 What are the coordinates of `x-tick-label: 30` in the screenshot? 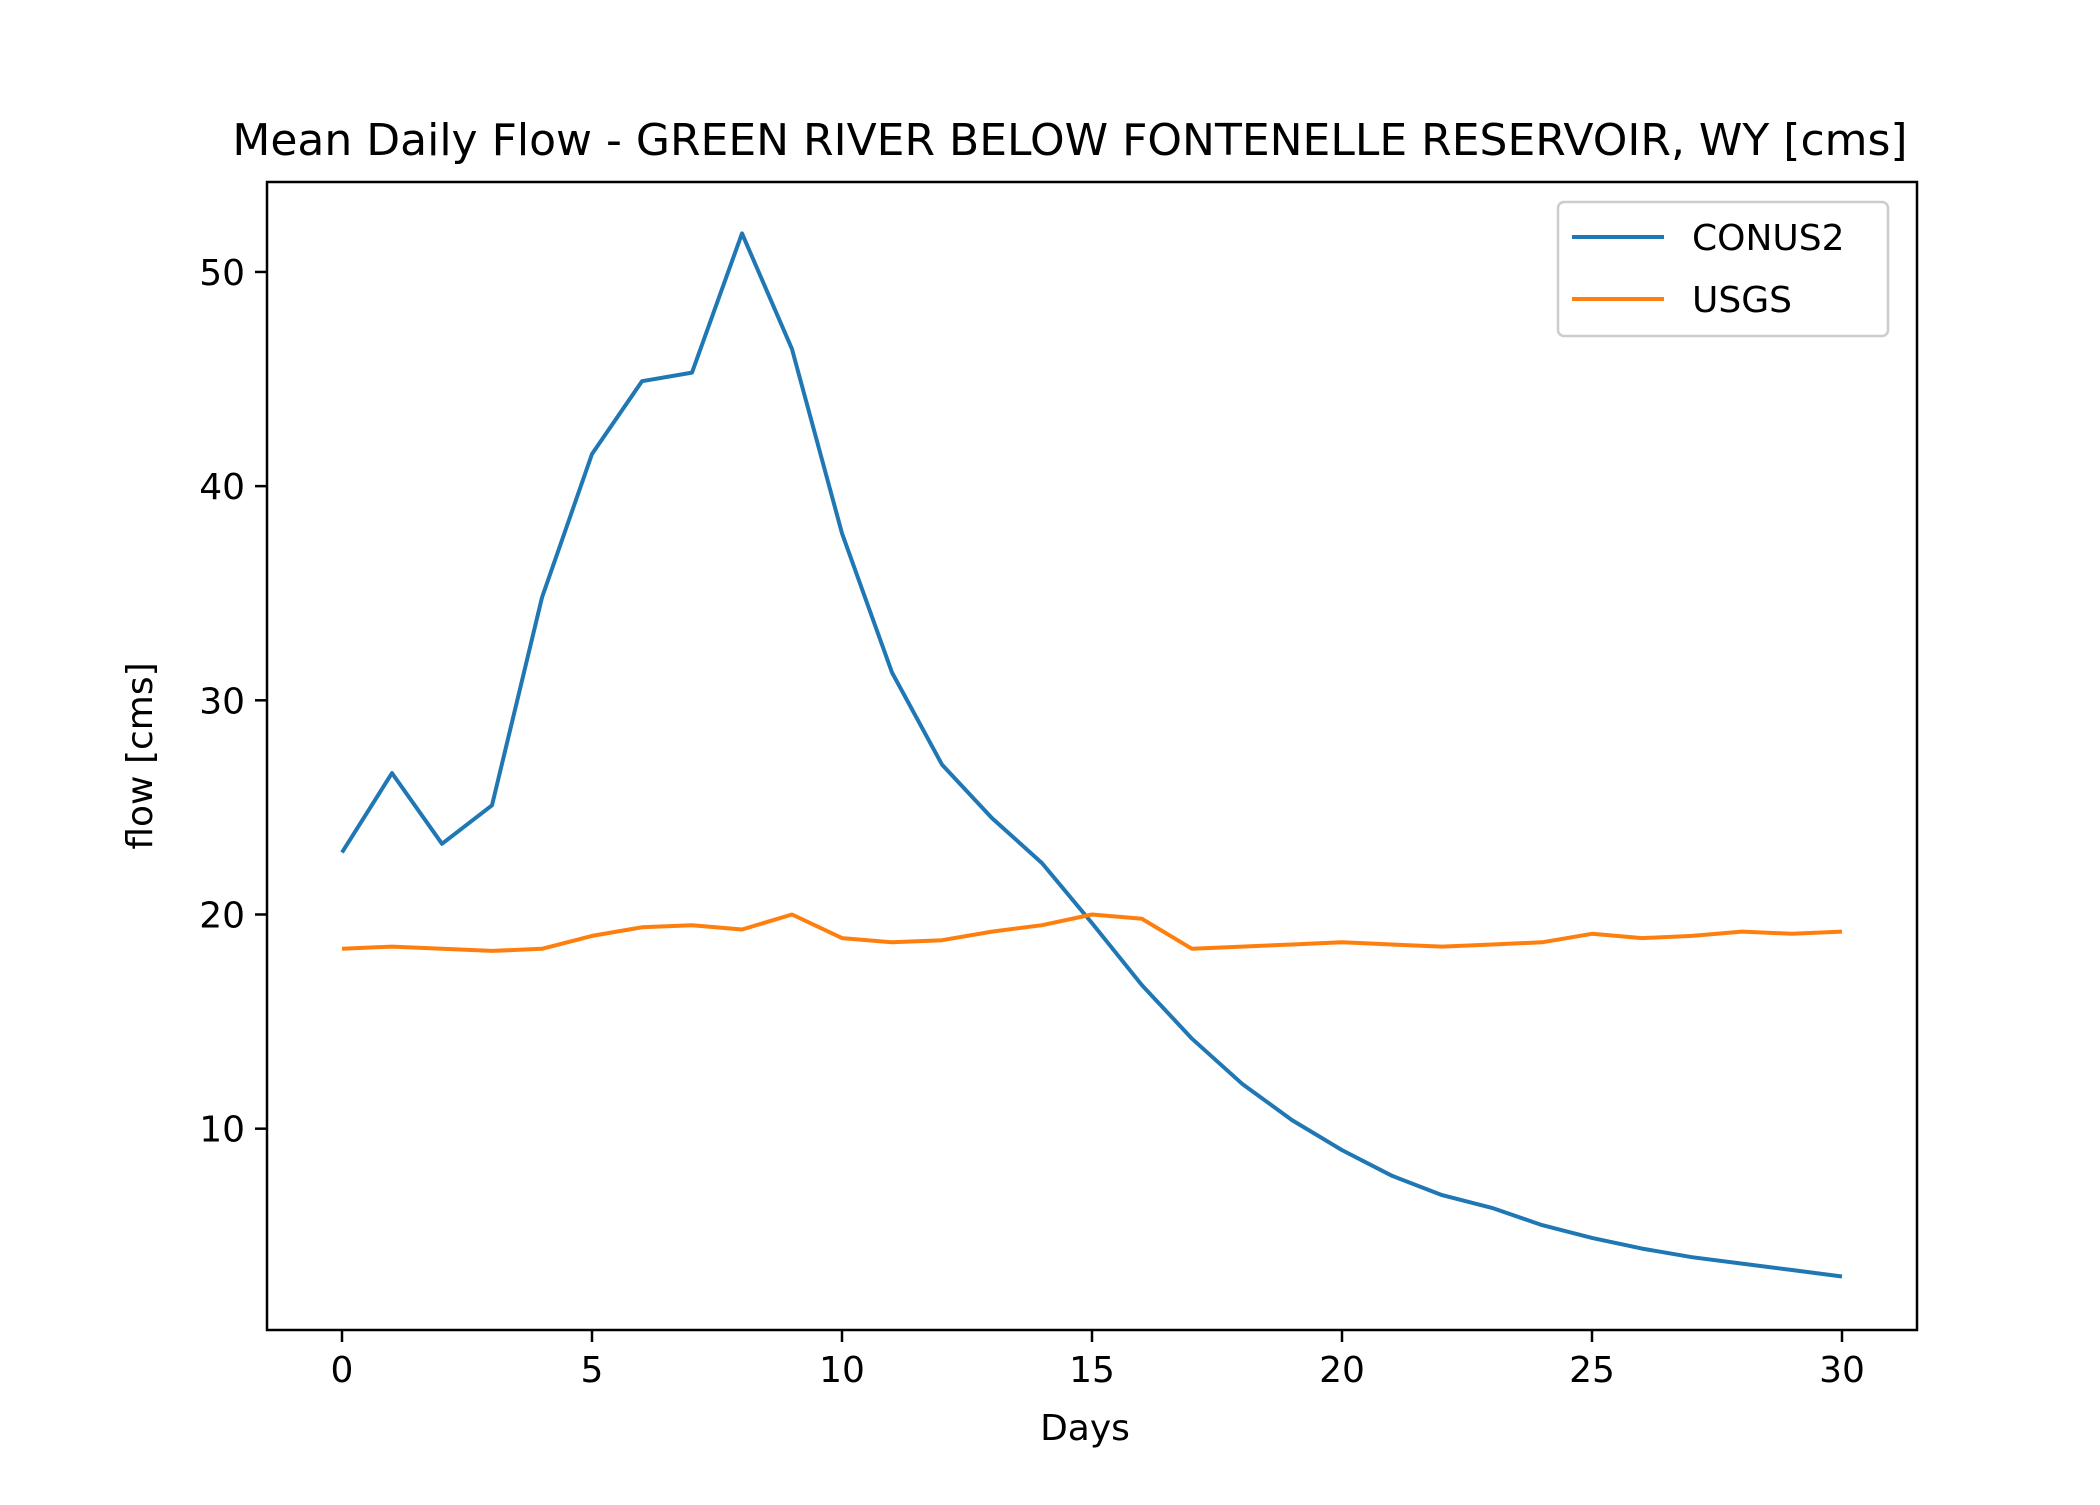 It's located at (1842, 1370).